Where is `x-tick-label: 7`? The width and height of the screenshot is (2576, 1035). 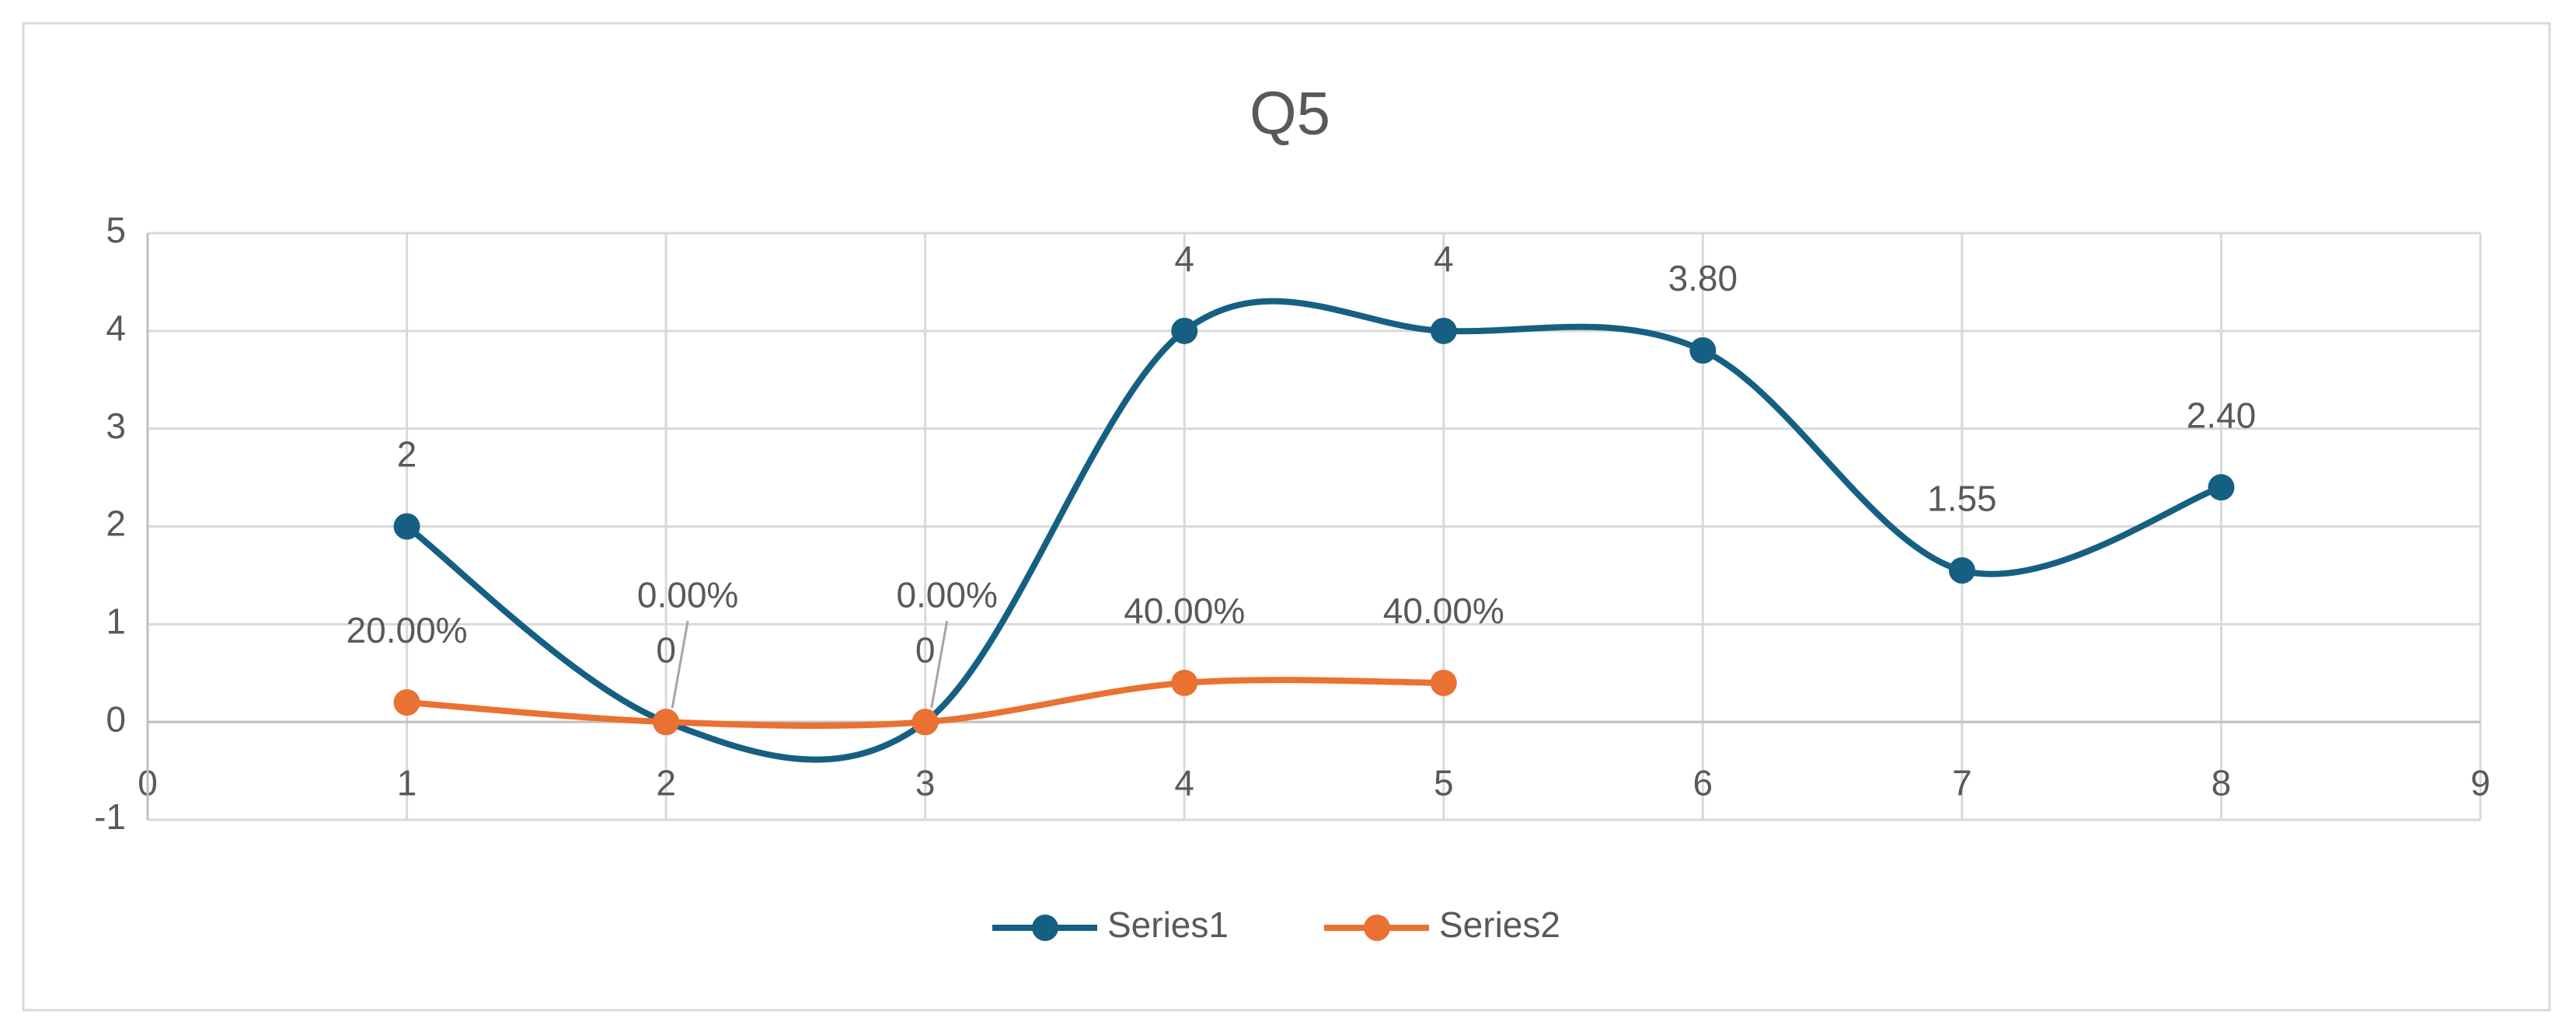
x-tick-label: 7 is located at coordinates (1962, 782).